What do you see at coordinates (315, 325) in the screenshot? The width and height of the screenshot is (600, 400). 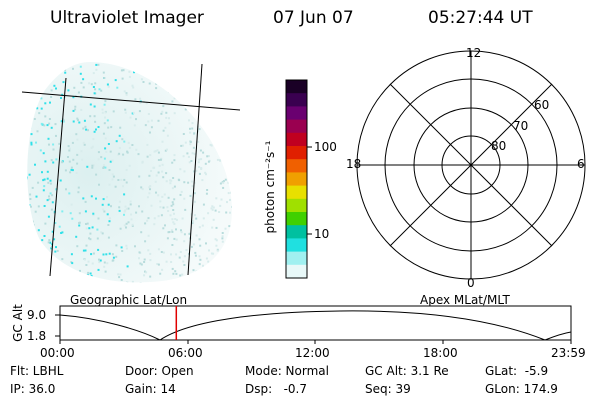 I see `altitude-curve` at bounding box center [315, 325].